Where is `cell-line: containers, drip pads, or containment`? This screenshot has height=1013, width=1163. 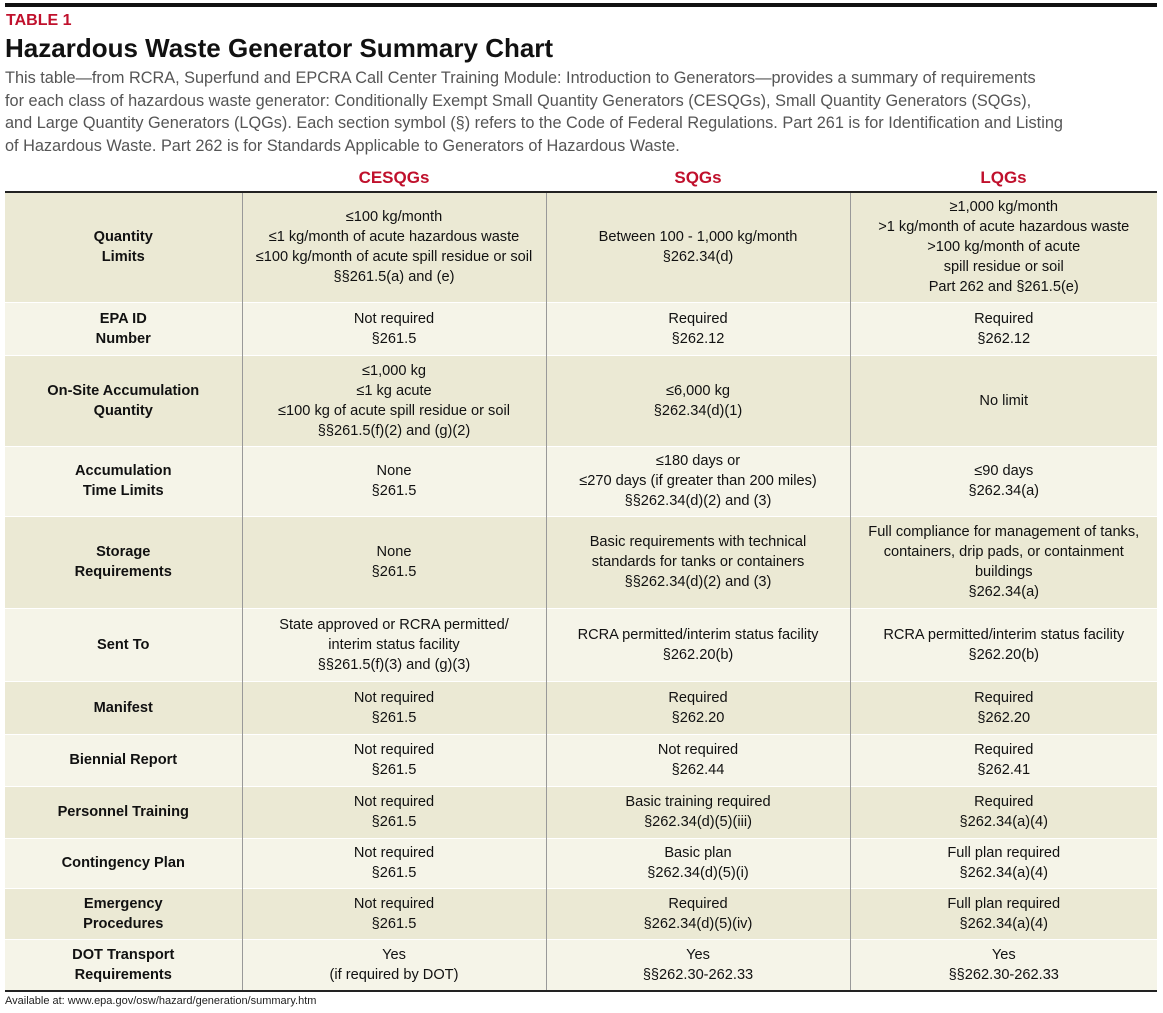
cell-line: containers, drip pads, or containment is located at coordinates (1003, 552).